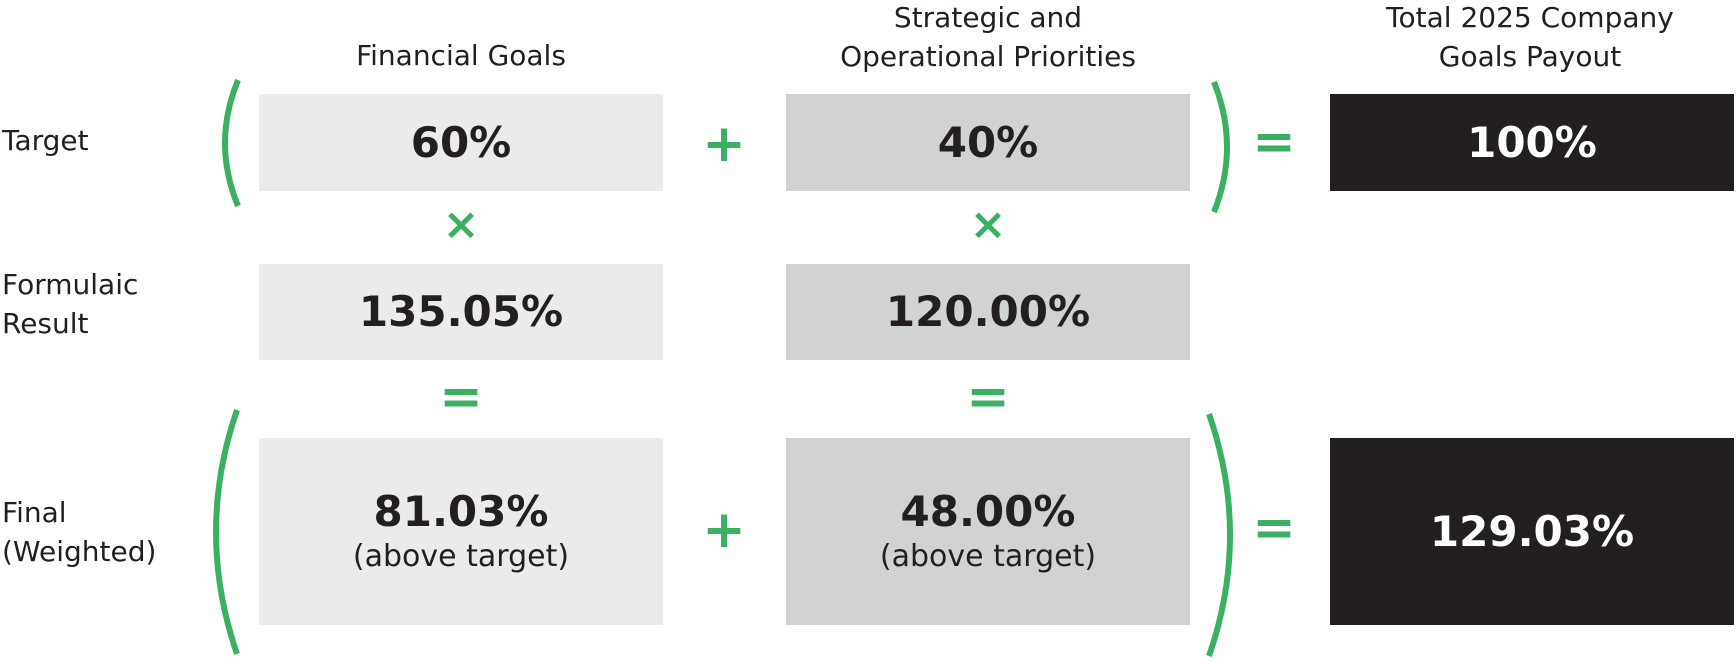 The image size is (1736, 662). I want to click on target-strategic-box: 40%, so click(988, 142).